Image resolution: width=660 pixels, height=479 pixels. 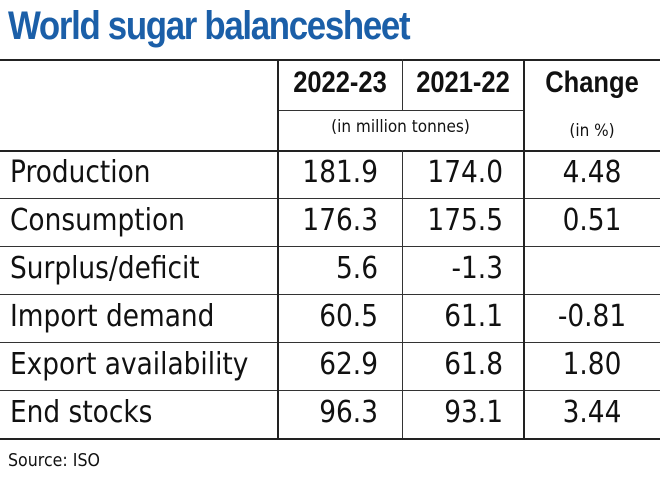 I want to click on value-2022-23: 5.6, so click(x=357, y=268).